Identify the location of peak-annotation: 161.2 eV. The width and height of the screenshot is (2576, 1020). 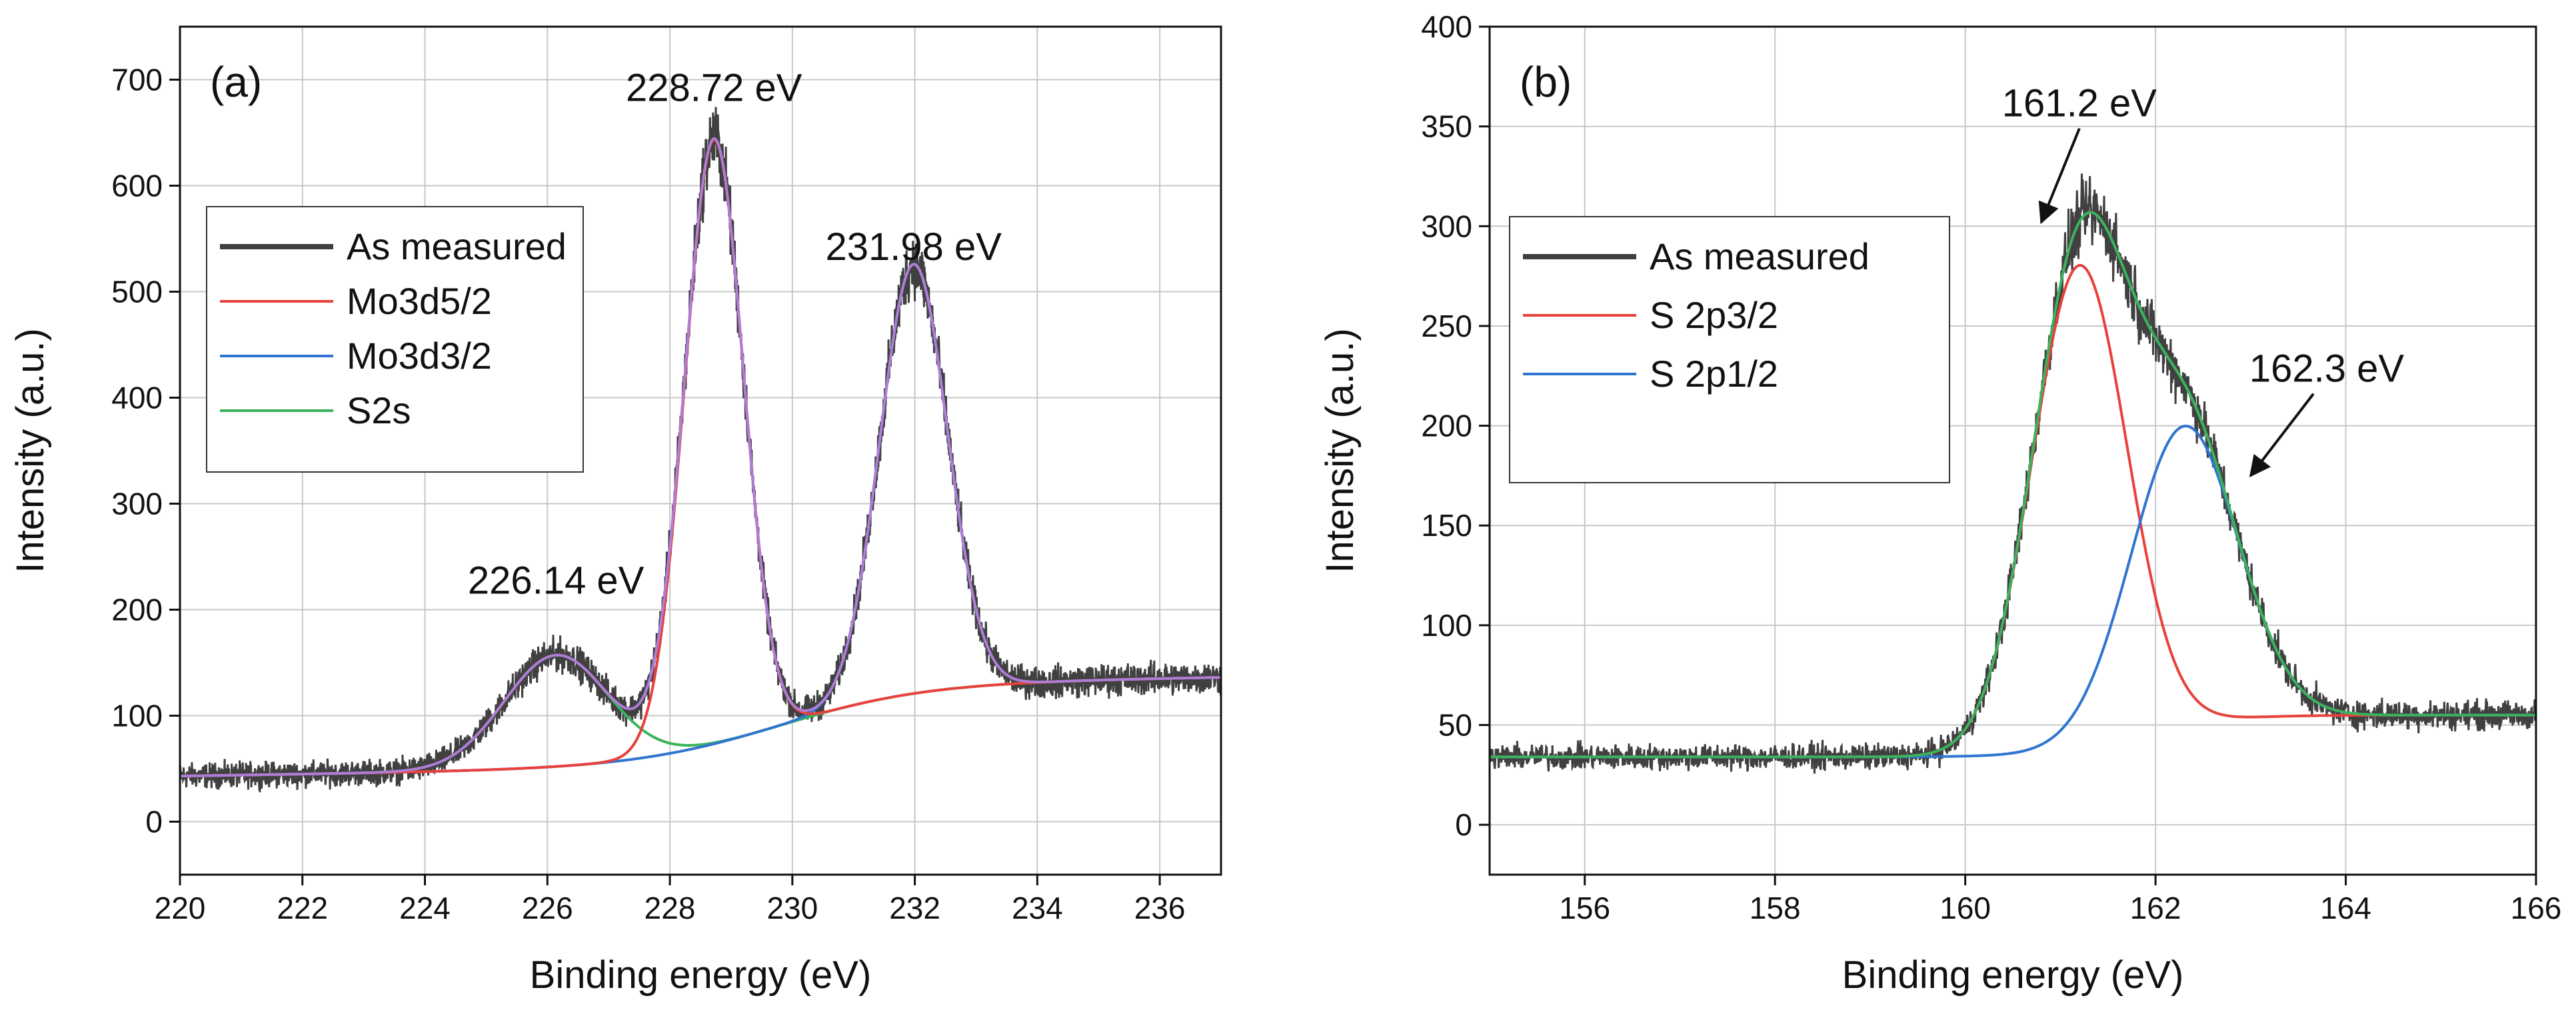
(2079, 103).